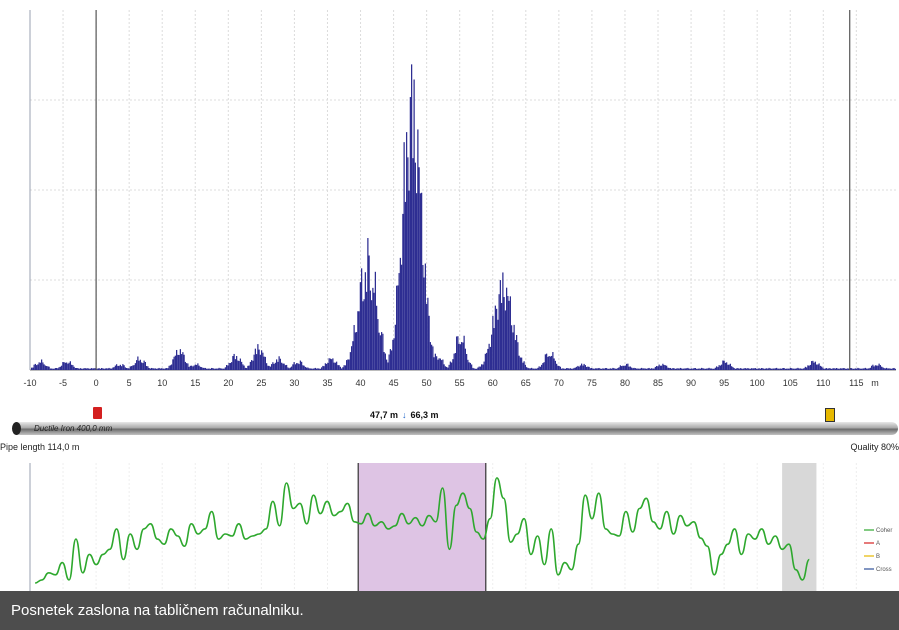 This screenshot has width=899, height=630. What do you see at coordinates (830, 415) in the screenshot?
I see `sensor-b-flag` at bounding box center [830, 415].